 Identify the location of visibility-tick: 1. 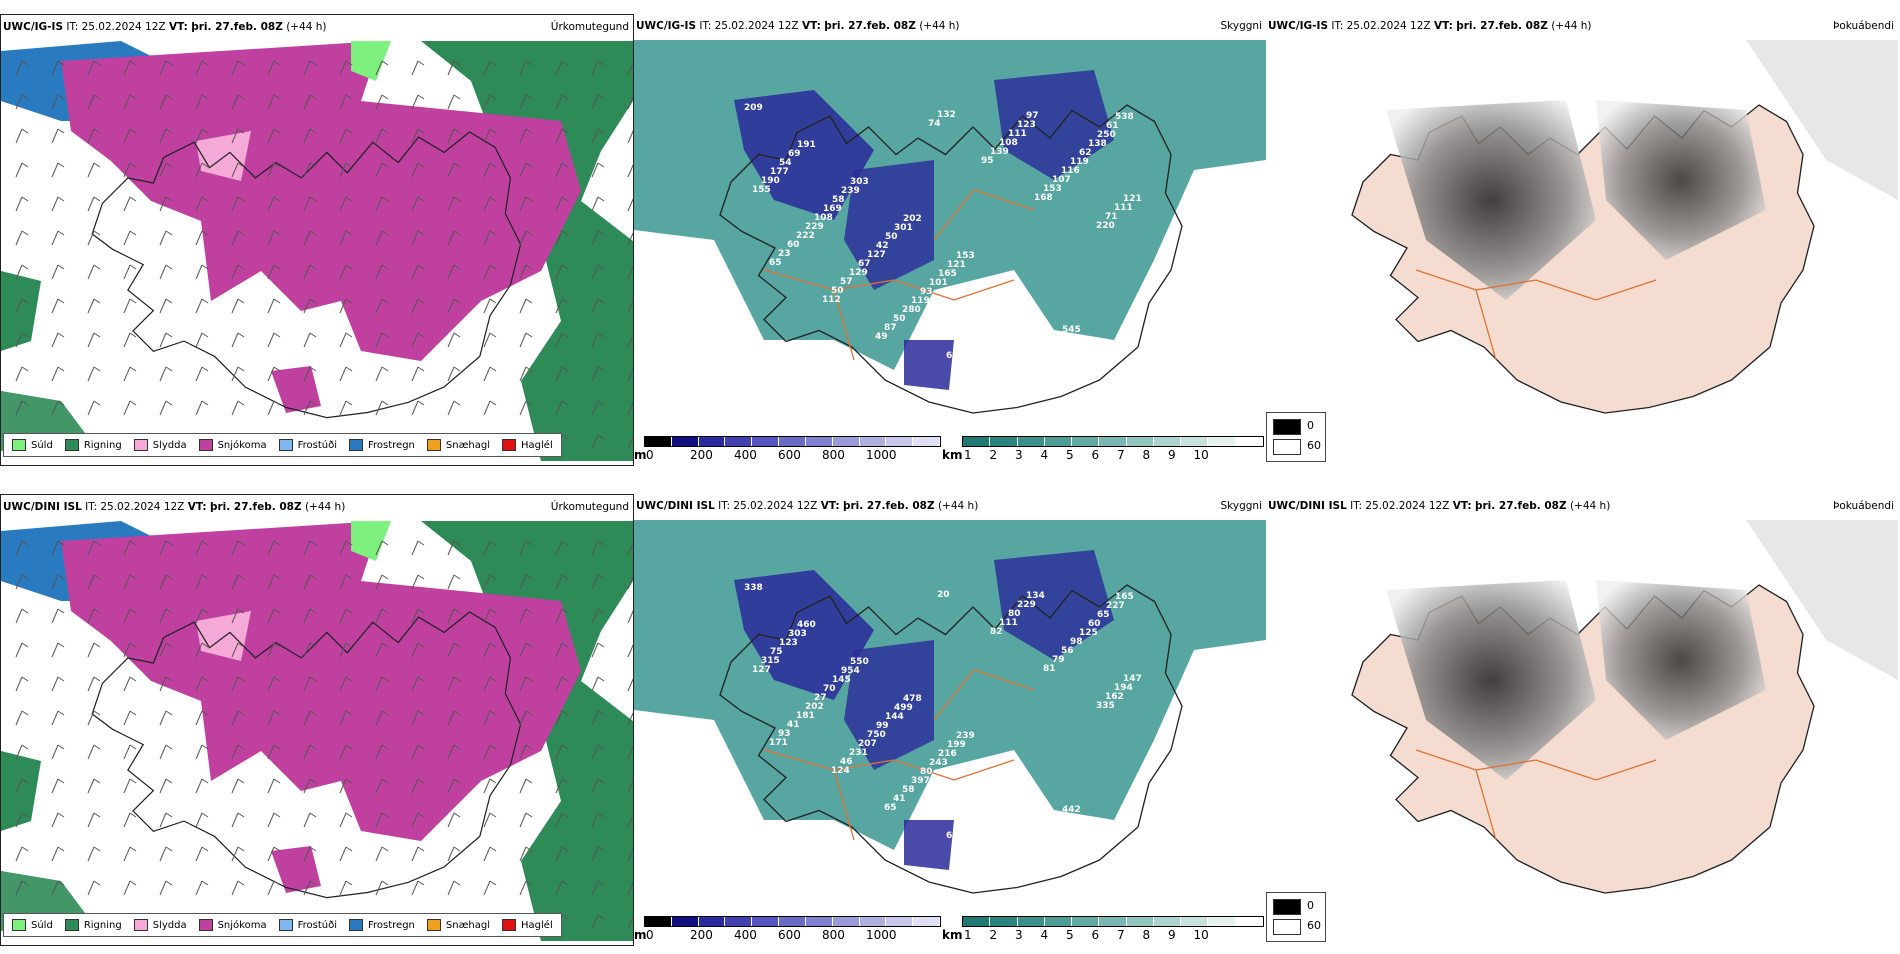
(968, 455).